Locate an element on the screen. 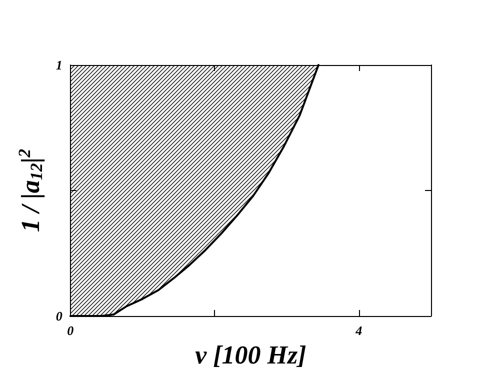  y-axis-title: 1 / |a12|2 is located at coordinates (30, 190).